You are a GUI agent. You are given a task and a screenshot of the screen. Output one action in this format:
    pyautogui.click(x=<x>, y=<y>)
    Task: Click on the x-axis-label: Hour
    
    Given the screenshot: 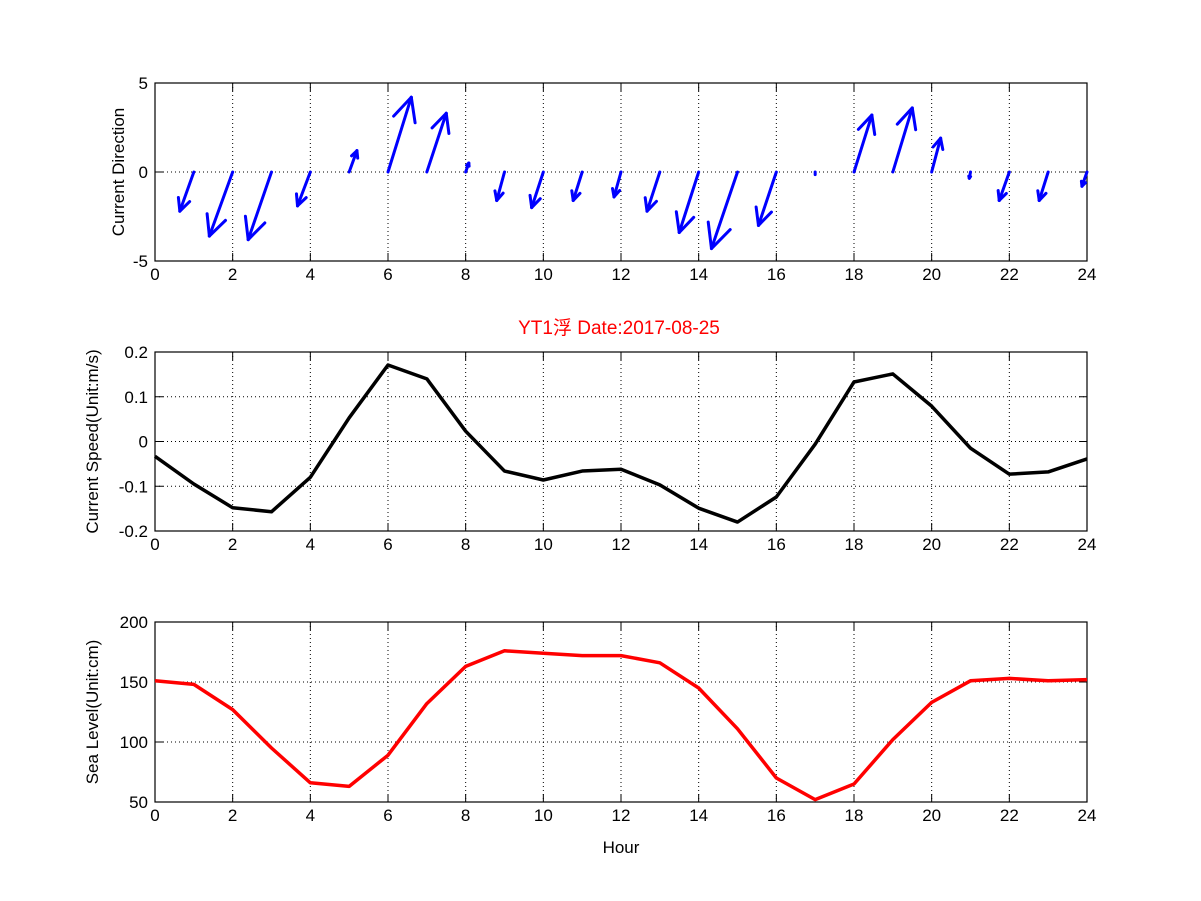 What is the action you would take?
    pyautogui.click(x=621, y=847)
    